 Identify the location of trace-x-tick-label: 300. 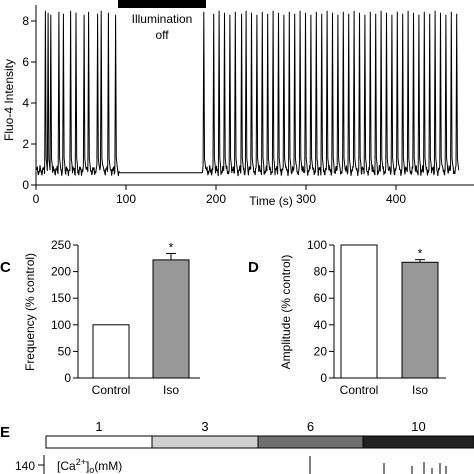
(306, 199).